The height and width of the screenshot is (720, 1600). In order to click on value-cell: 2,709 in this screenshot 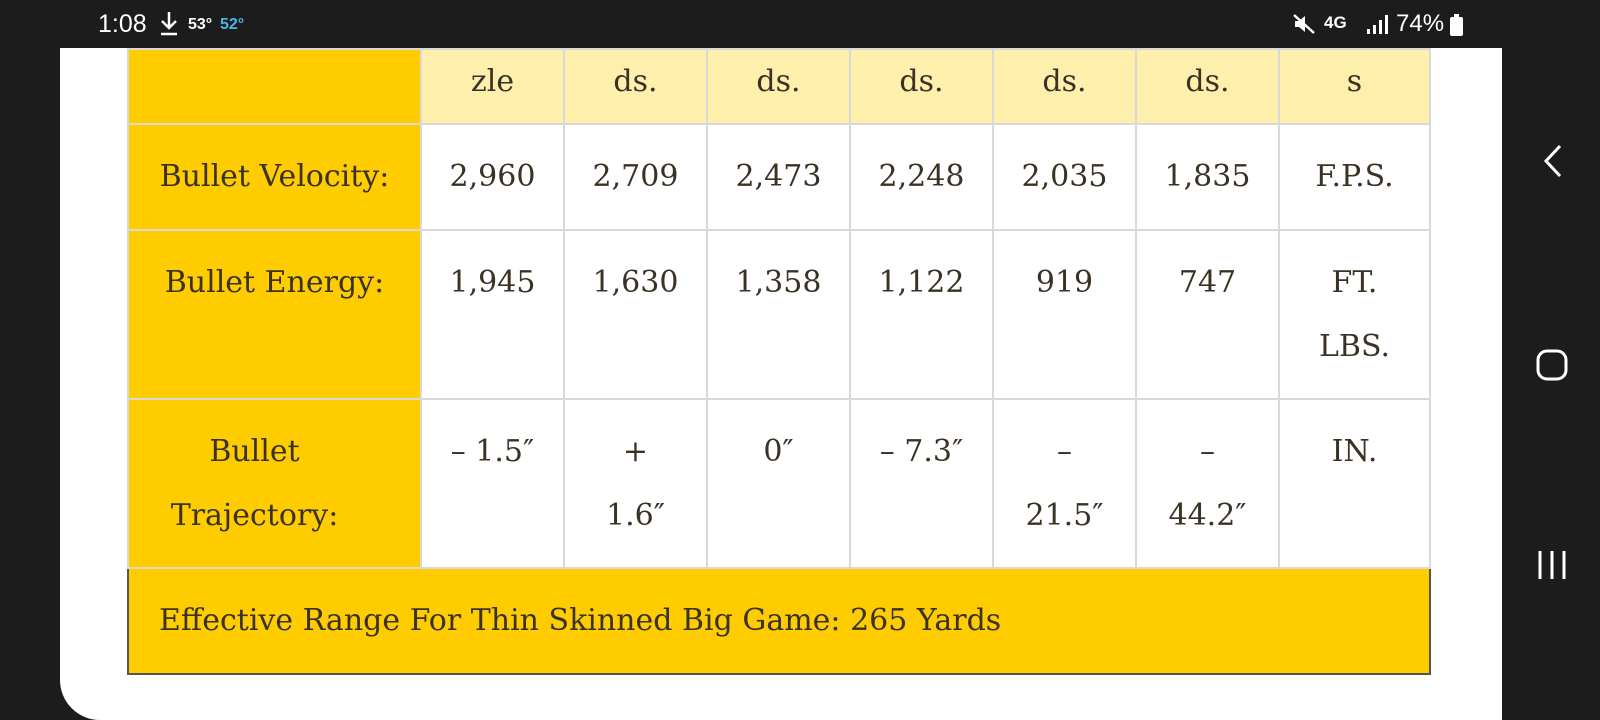, I will do `click(635, 177)`.